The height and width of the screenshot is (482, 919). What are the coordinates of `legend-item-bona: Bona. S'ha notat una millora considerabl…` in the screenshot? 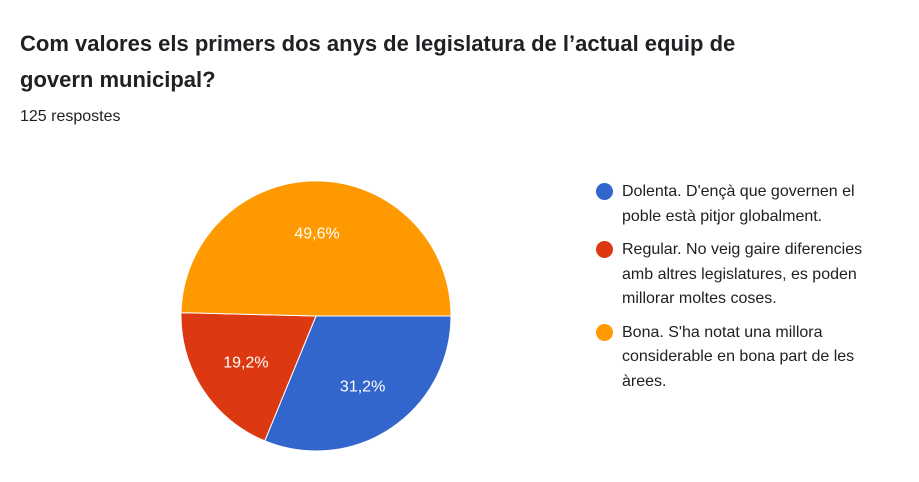 It's located at (746, 358).